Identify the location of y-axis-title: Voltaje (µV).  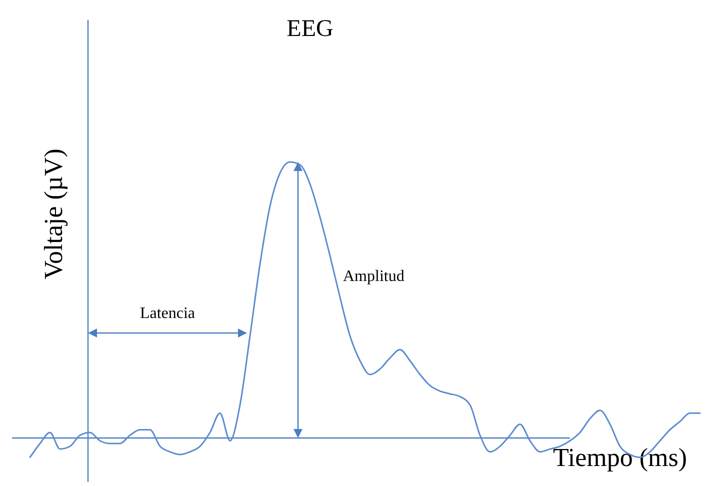
(53, 214).